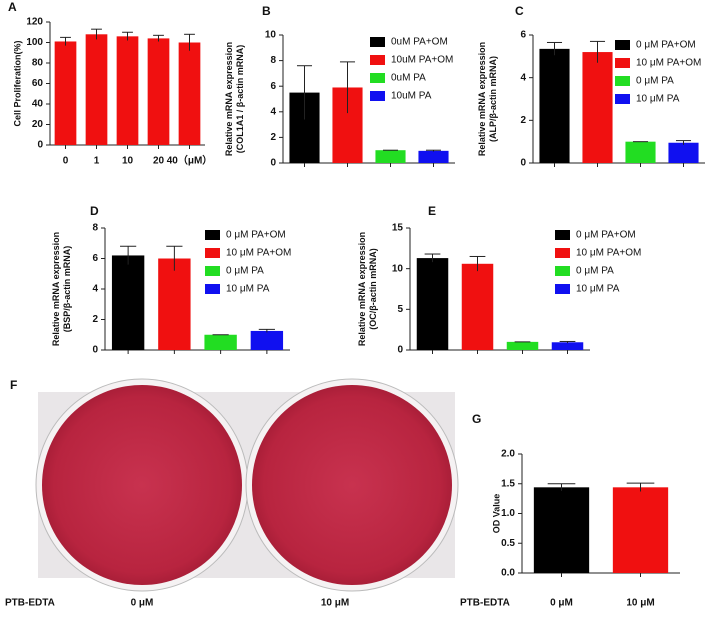 The width and height of the screenshot is (715, 618). What do you see at coordinates (240, 99) in the screenshot?
I see `y-axis-label: (COL1A1 / β-actin mRNA)` at bounding box center [240, 99].